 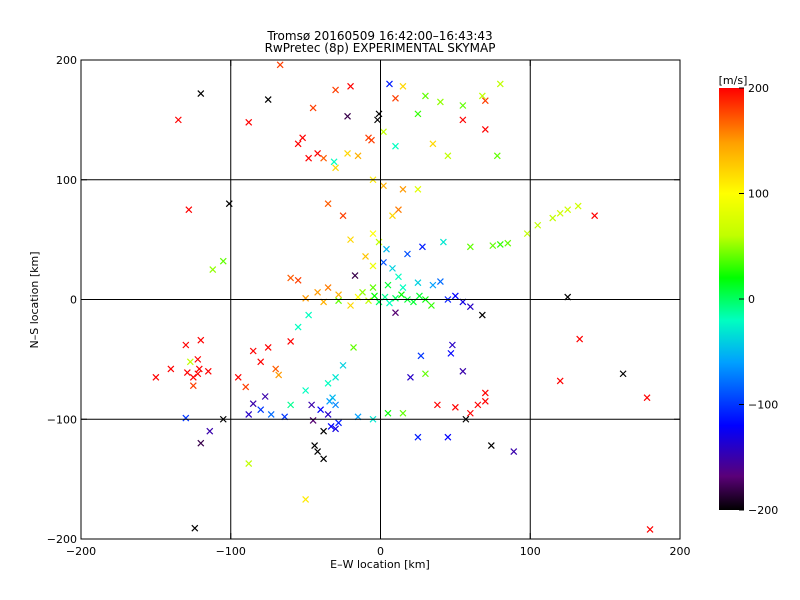 What do you see at coordinates (751, 299) in the screenshot?
I see `colorbar-tick-label: 0` at bounding box center [751, 299].